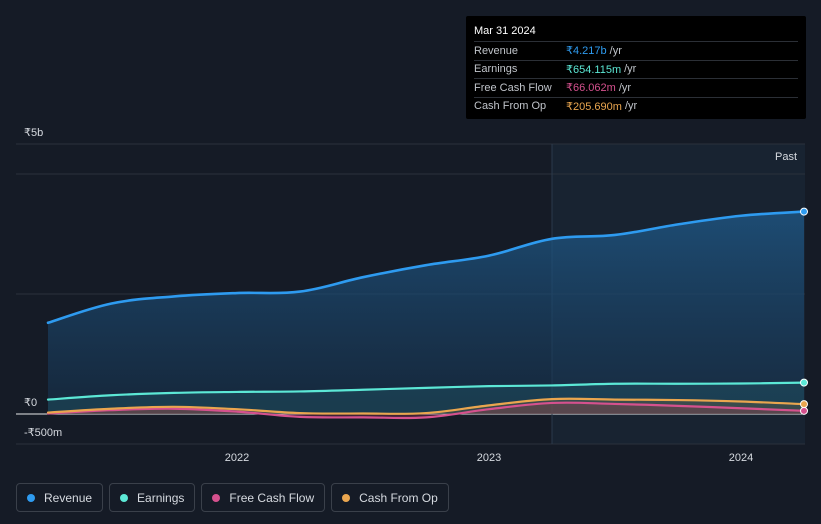 This screenshot has width=821, height=524. What do you see at coordinates (586, 51) in the screenshot?
I see `tooltip-value: ₹4.217b` at bounding box center [586, 51].